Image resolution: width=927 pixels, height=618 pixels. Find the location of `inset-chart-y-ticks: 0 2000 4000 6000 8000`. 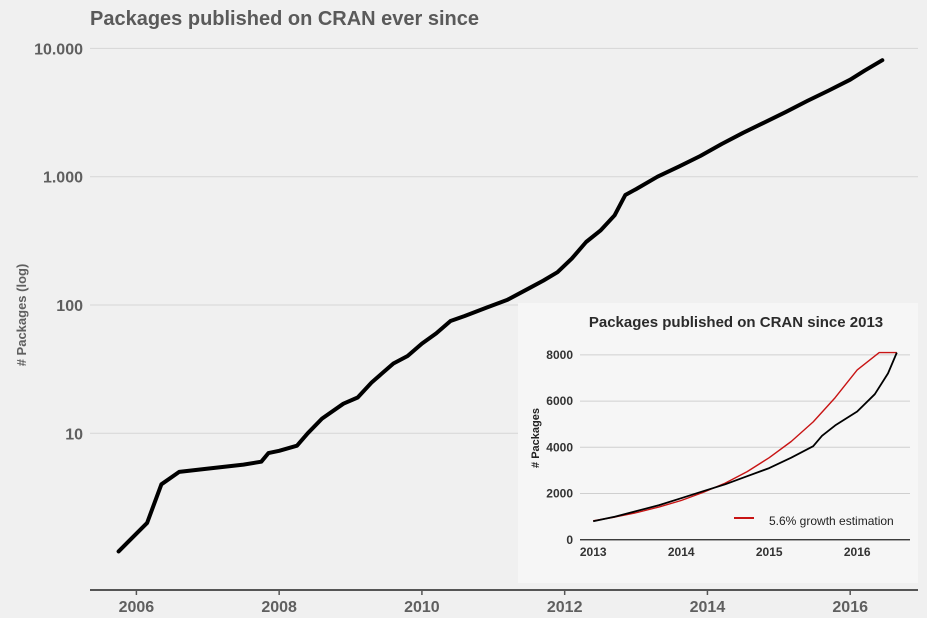

inset-chart-y-ticks: 0 2000 4000 6000 8000 is located at coordinates (559, 447).